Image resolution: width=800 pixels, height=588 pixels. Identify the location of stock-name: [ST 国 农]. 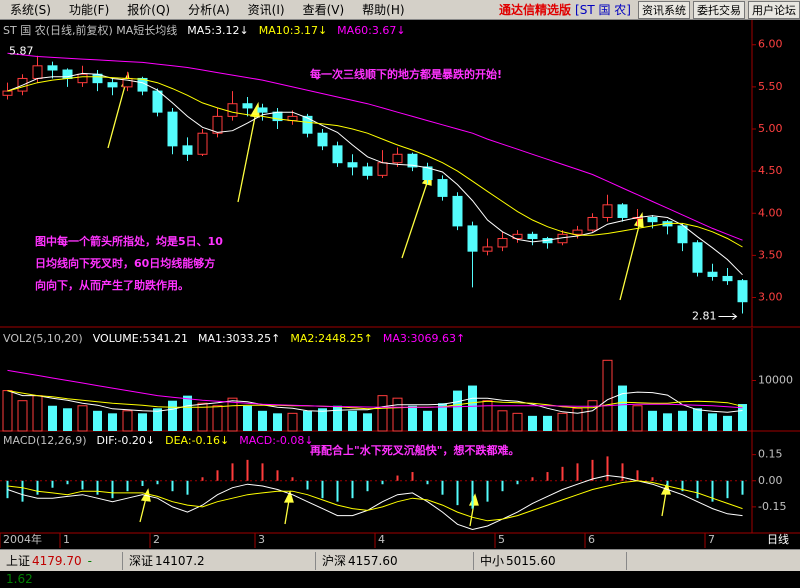
(603, 10).